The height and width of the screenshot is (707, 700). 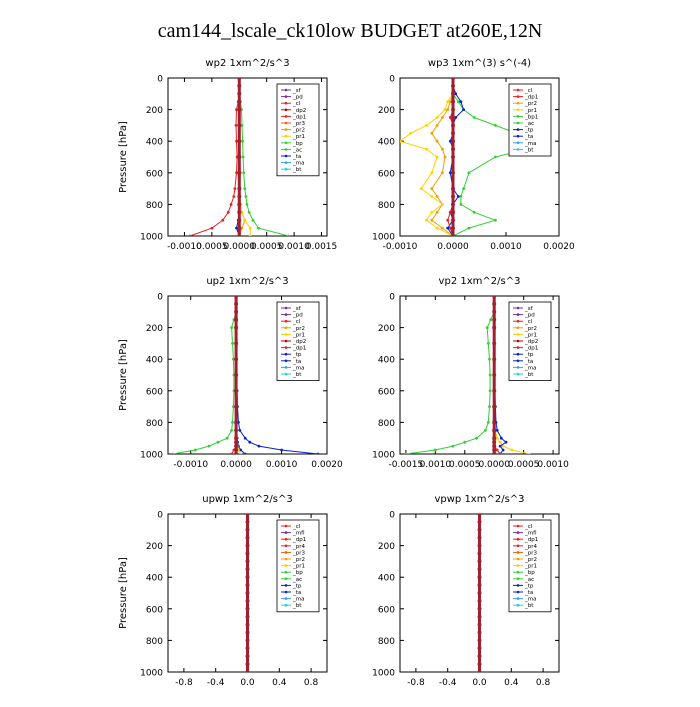 What do you see at coordinates (297, 309) in the screenshot?
I see `legend-label: _sf` at bounding box center [297, 309].